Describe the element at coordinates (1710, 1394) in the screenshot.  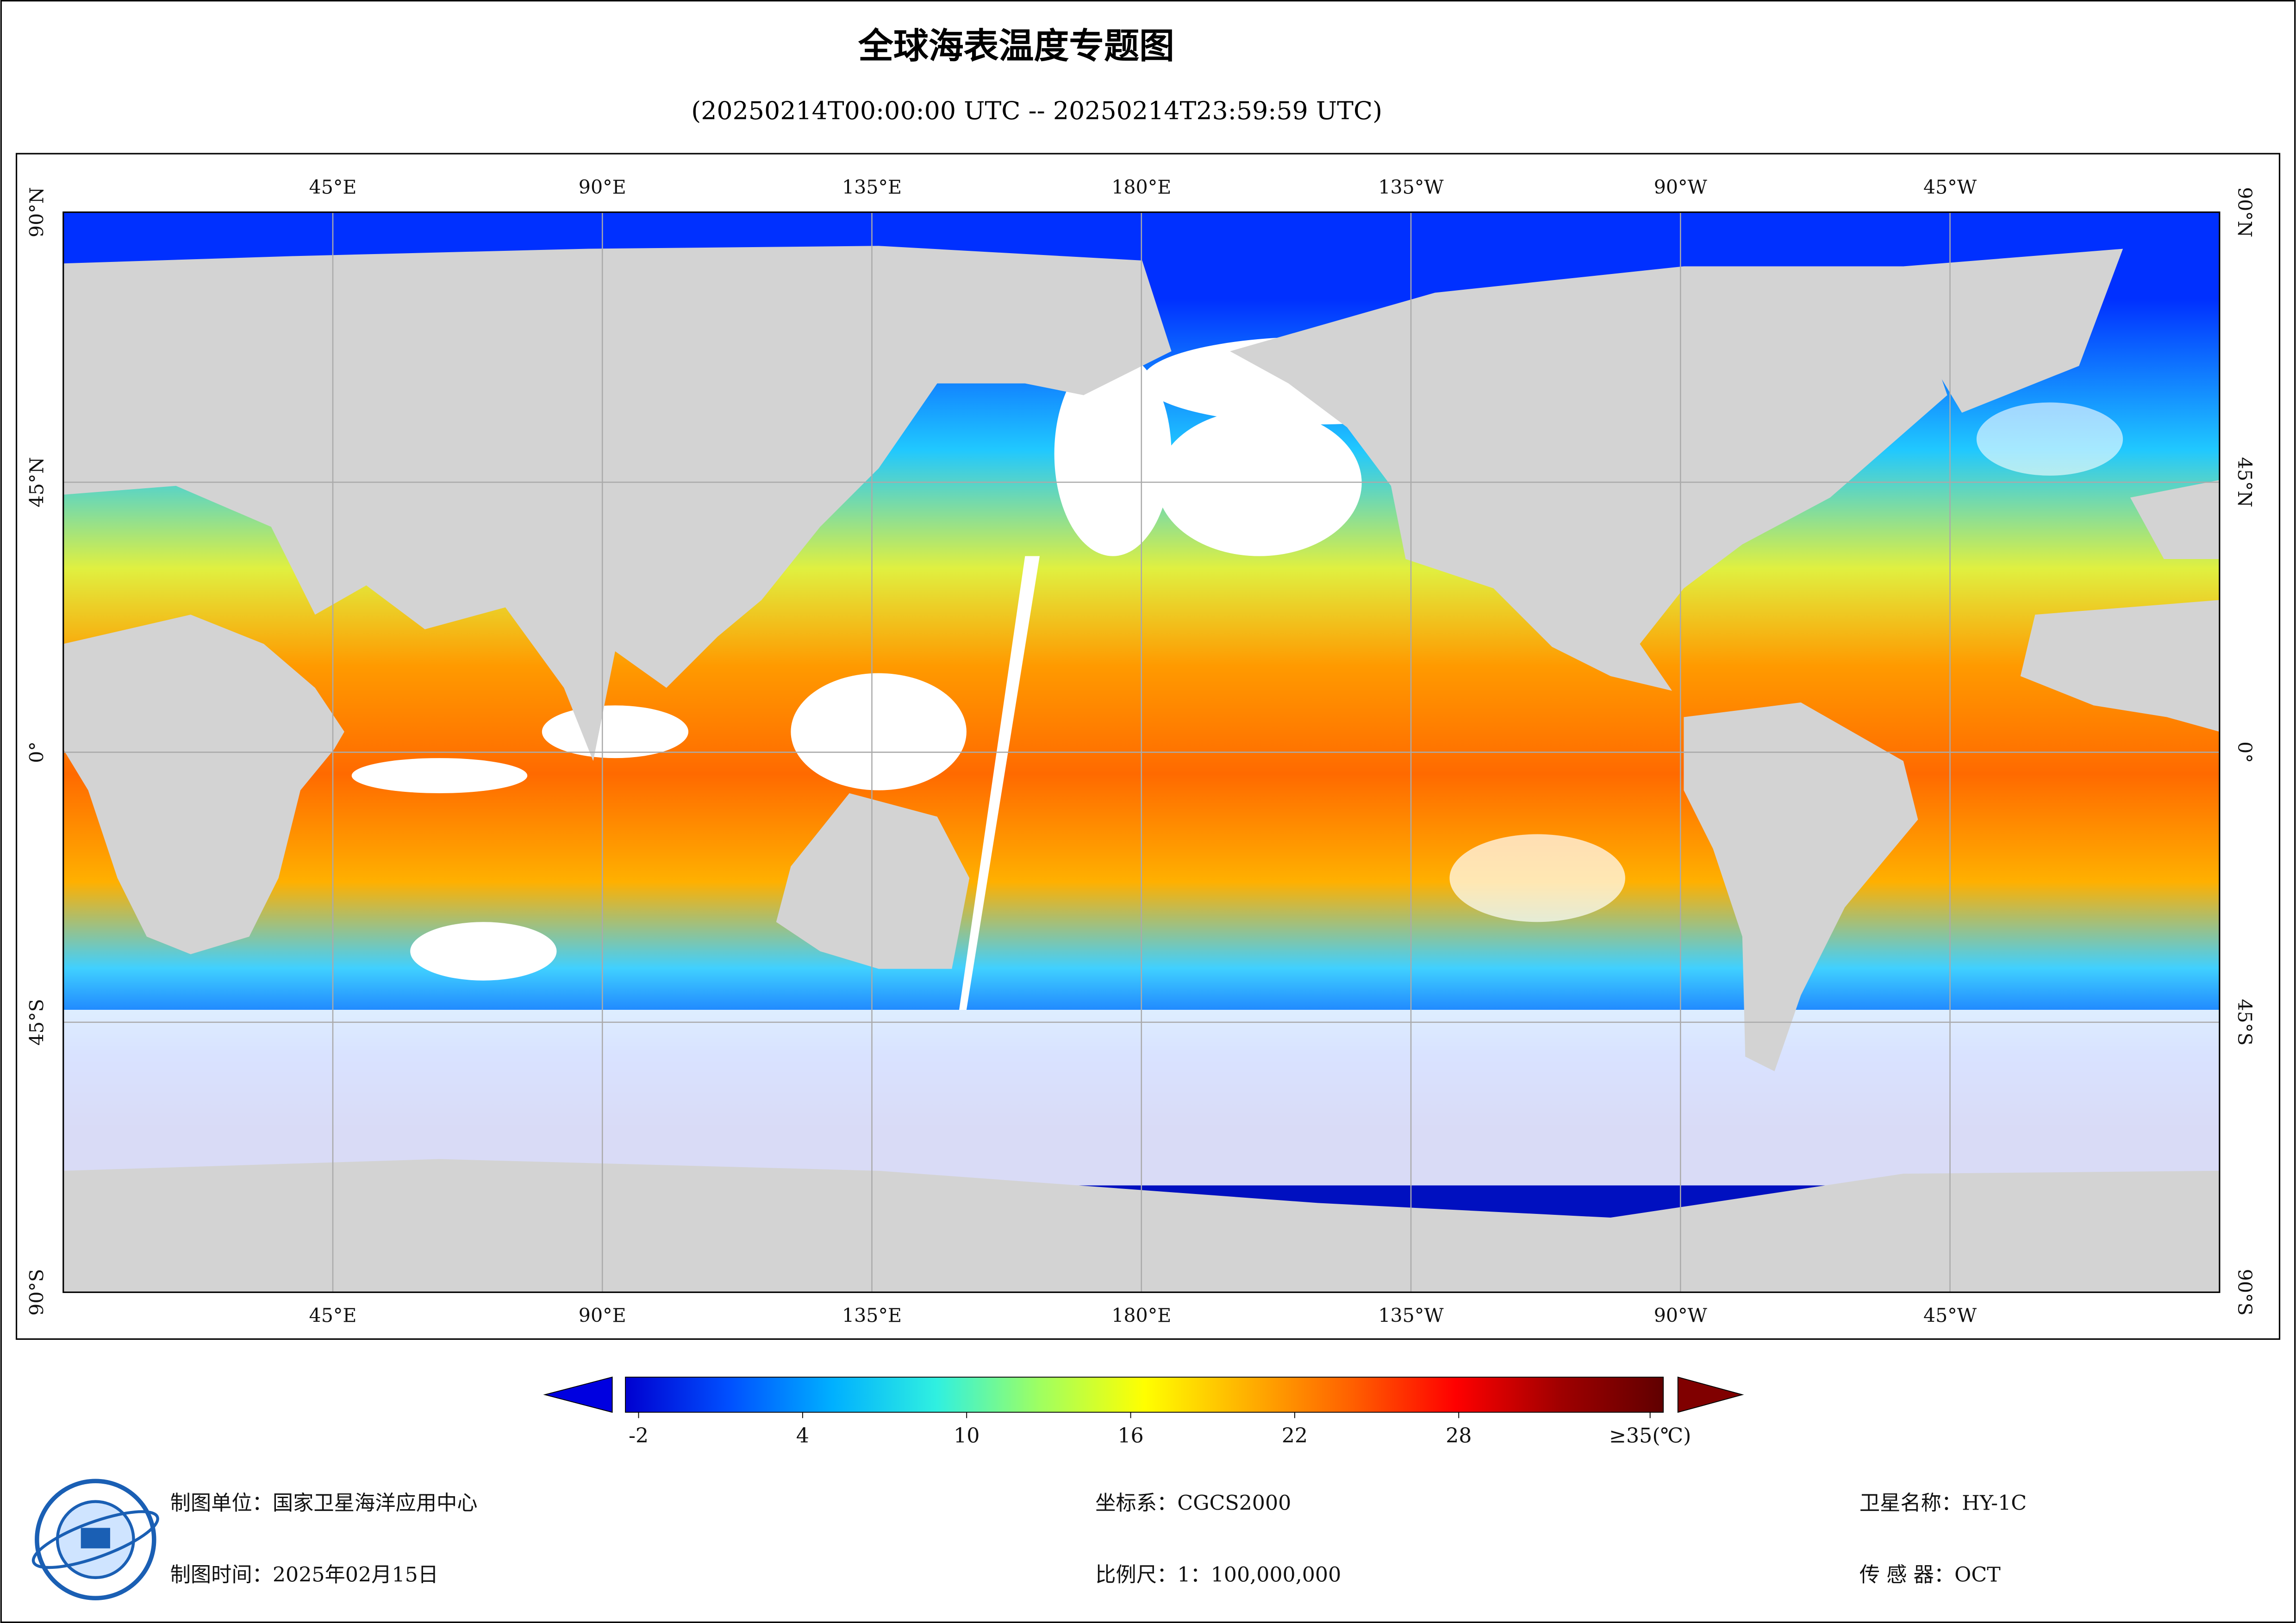
I see `colorbar-over-arrow` at that location.